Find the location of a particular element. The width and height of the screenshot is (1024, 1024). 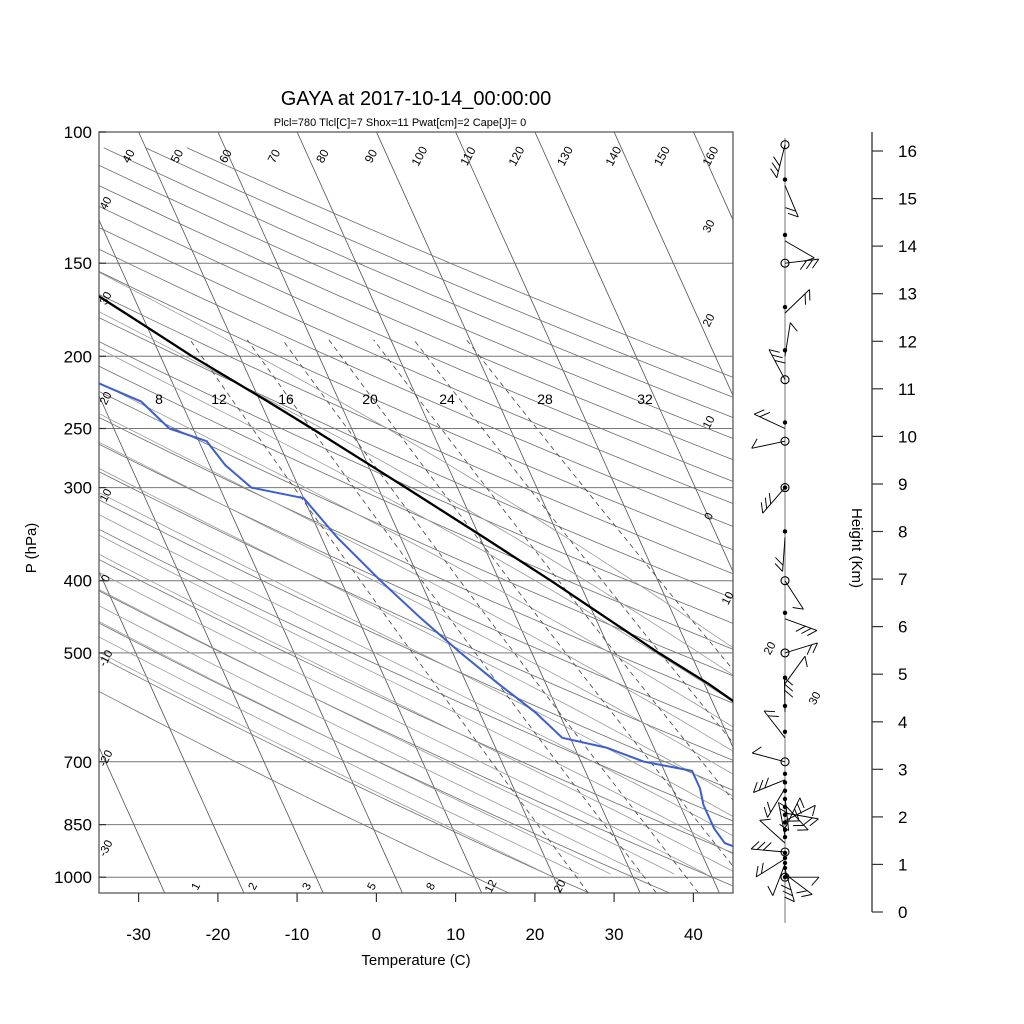

isotherm-label-mid: 32 is located at coordinates (645, 399).